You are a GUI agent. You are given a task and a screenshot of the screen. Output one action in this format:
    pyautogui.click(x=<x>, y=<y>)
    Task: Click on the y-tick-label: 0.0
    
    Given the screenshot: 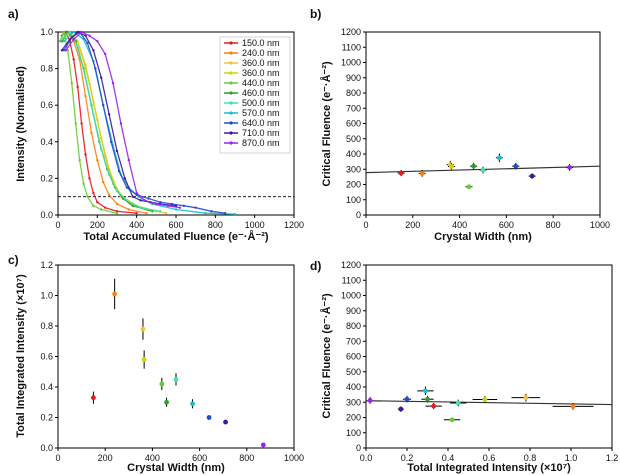 What is the action you would take?
    pyautogui.click(x=46, y=215)
    